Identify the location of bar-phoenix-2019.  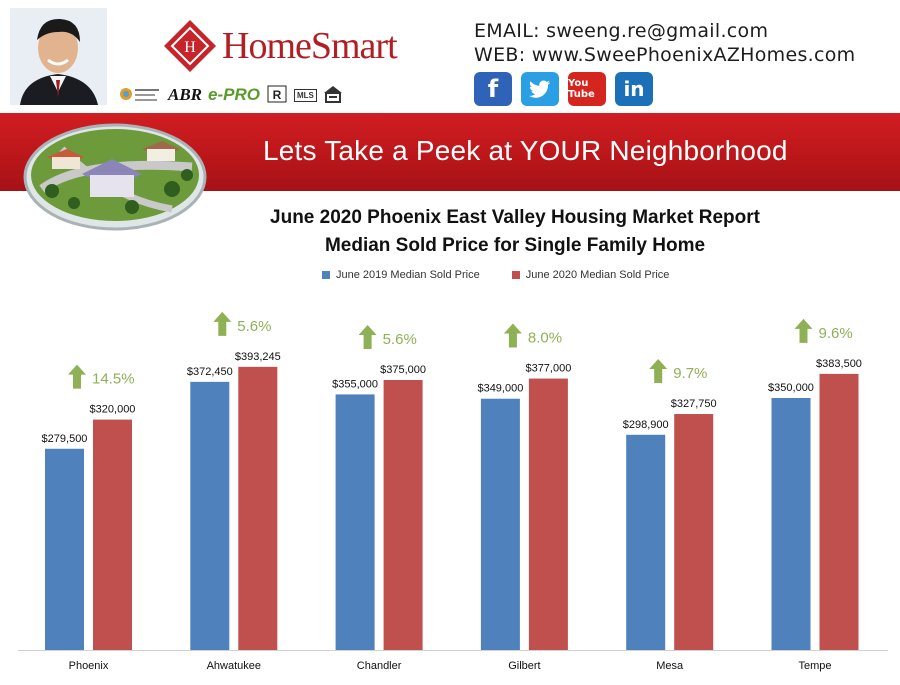
(64, 549).